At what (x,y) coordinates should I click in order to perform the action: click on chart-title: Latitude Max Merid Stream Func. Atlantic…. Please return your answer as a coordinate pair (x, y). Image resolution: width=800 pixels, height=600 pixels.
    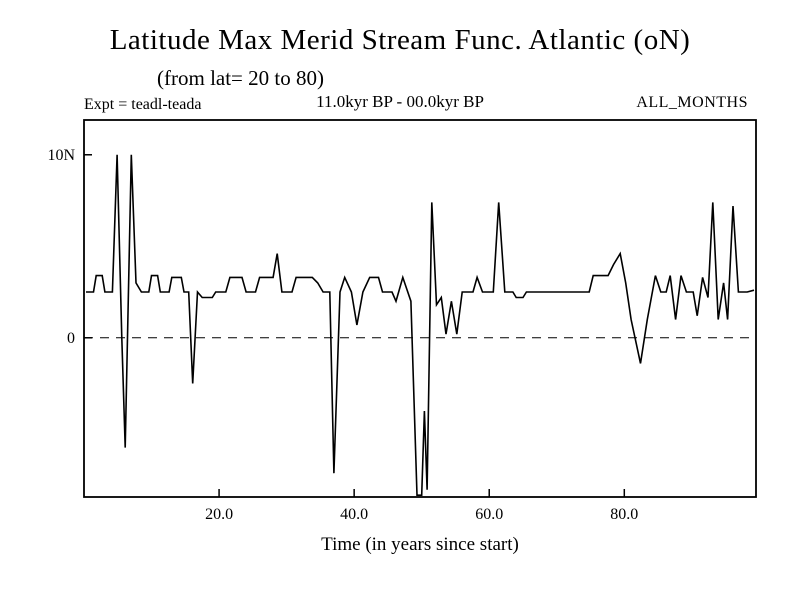
    Looking at the image, I should click on (400, 40).